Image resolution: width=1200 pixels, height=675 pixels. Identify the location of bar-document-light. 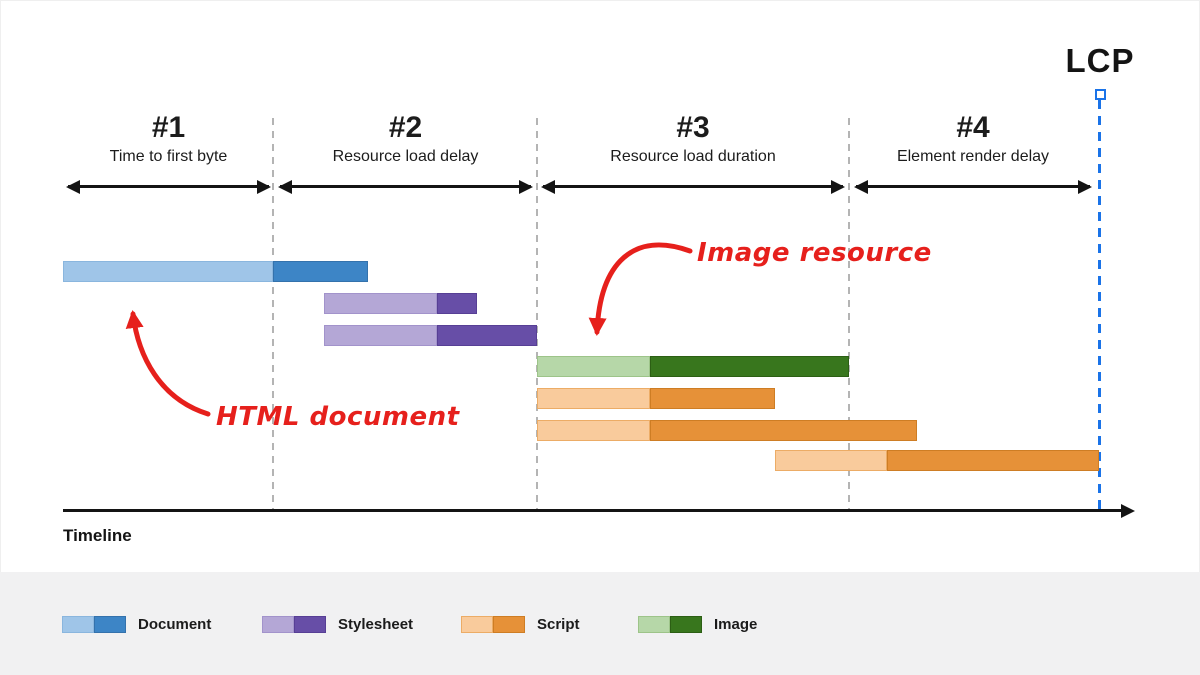
(168, 271).